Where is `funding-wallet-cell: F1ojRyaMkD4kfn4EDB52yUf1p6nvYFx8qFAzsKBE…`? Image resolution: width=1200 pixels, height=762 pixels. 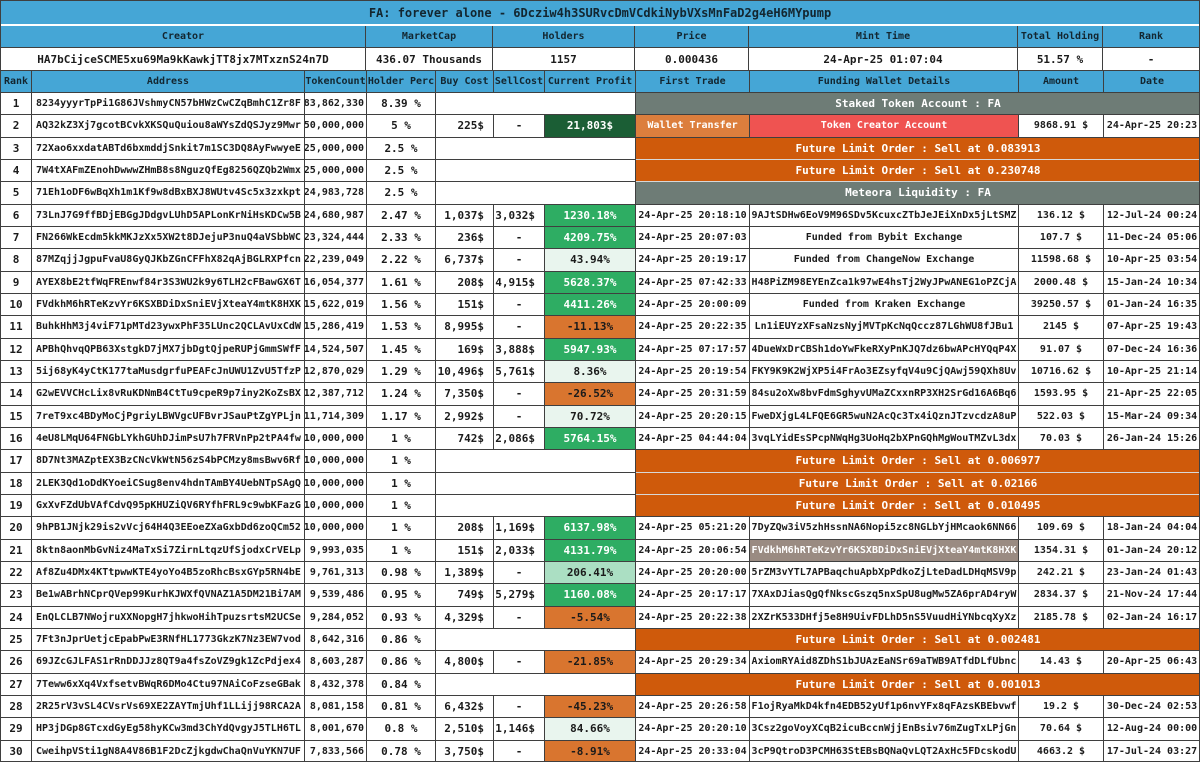 funding-wallet-cell: F1ojRyaMkD4kfn4EDB52yUf1p6nvYFx8qFAzsKBE… is located at coordinates (884, 707).